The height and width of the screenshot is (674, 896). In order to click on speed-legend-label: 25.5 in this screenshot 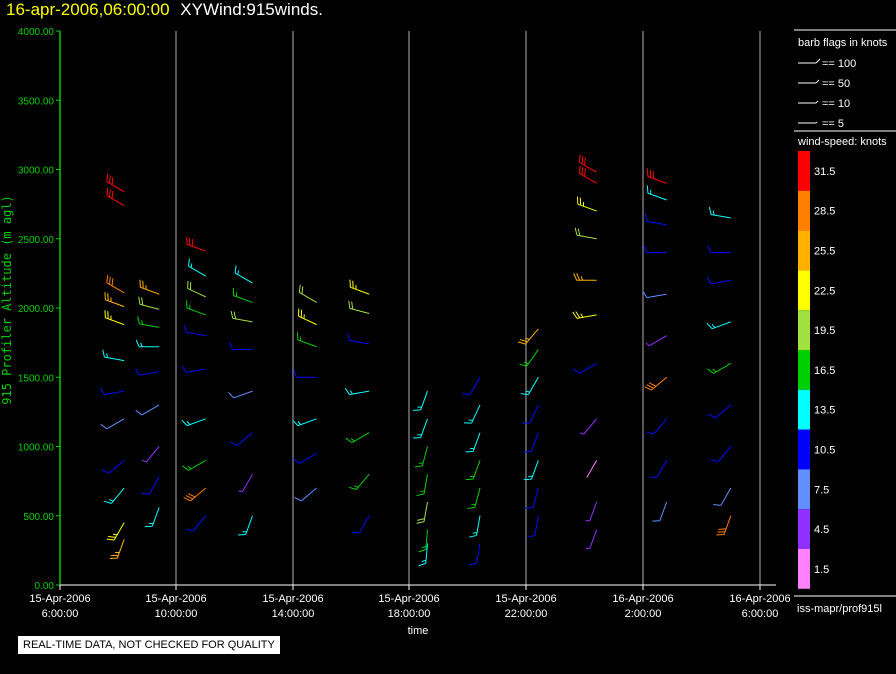, I will do `click(824, 252)`.